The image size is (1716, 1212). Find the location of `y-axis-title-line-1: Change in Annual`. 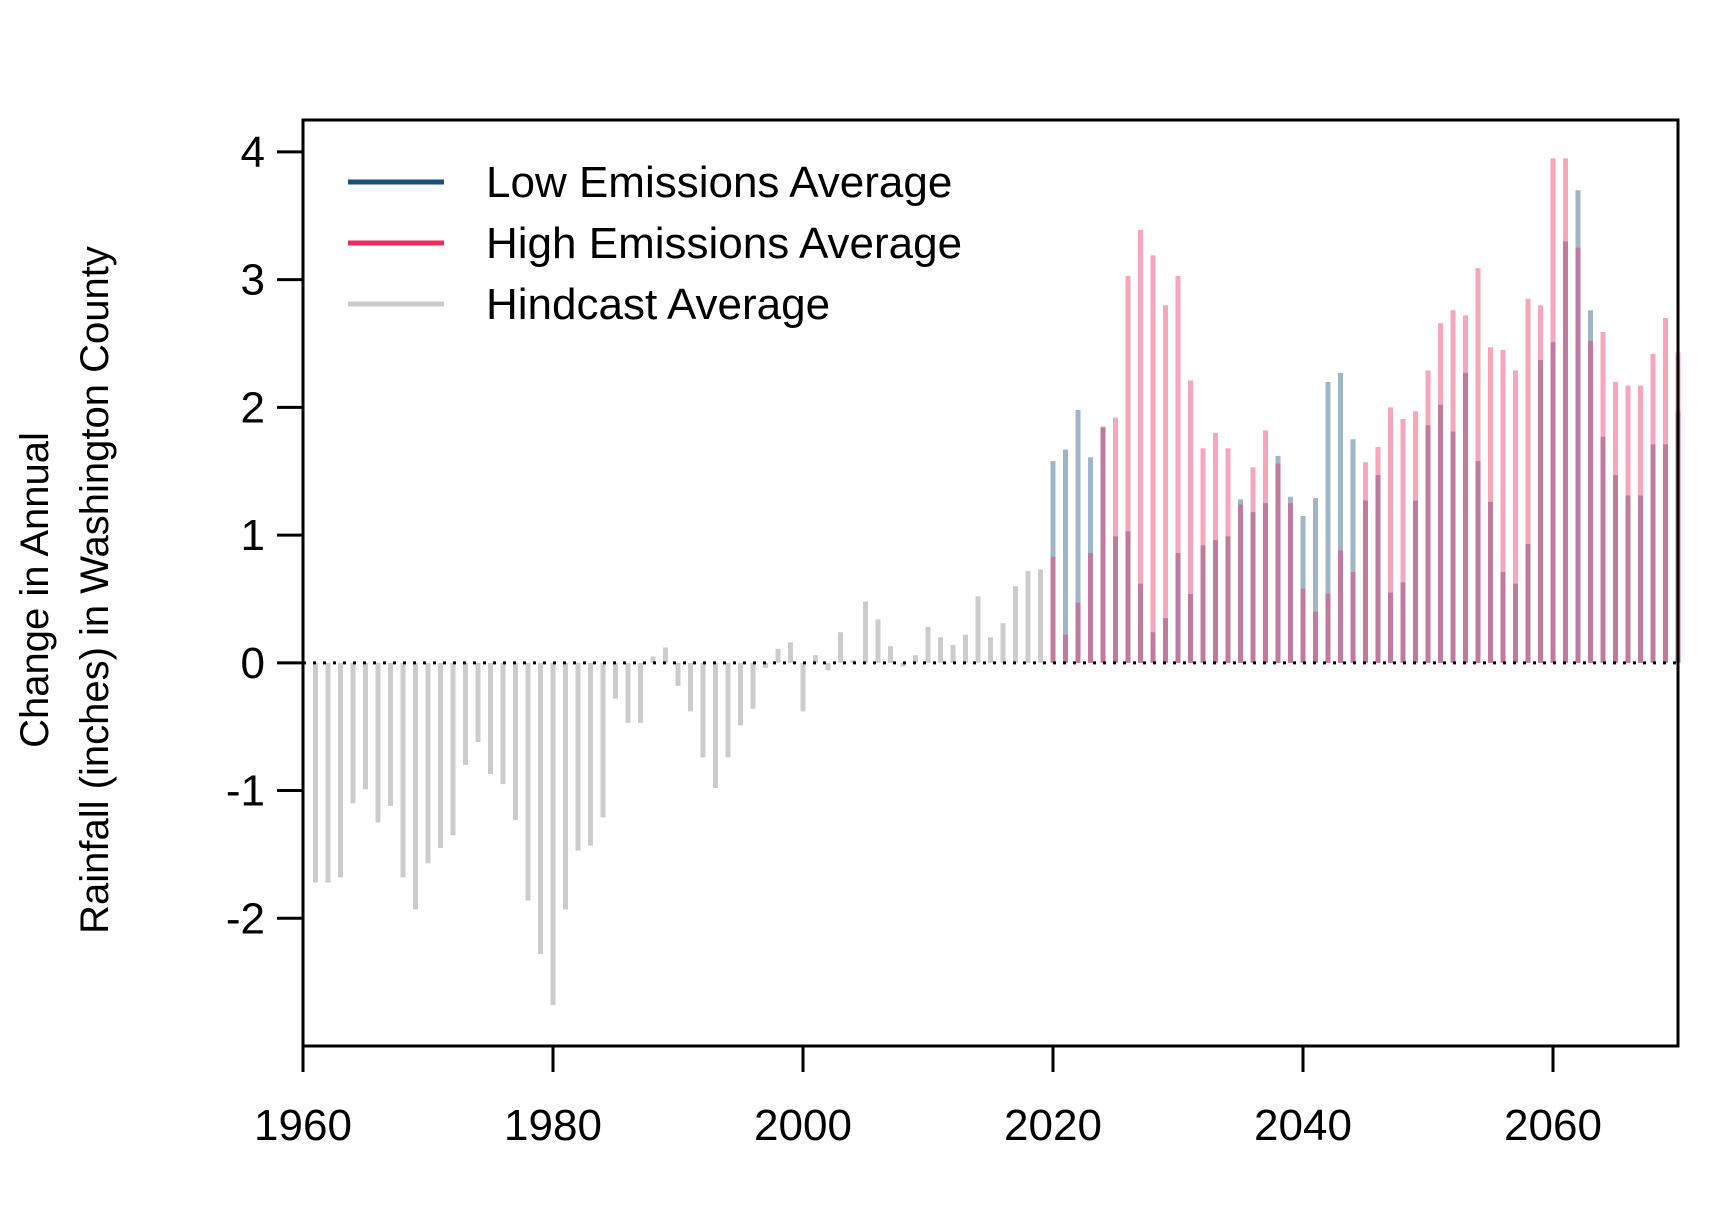

y-axis-title-line-1: Change in Annual is located at coordinates (35, 590).